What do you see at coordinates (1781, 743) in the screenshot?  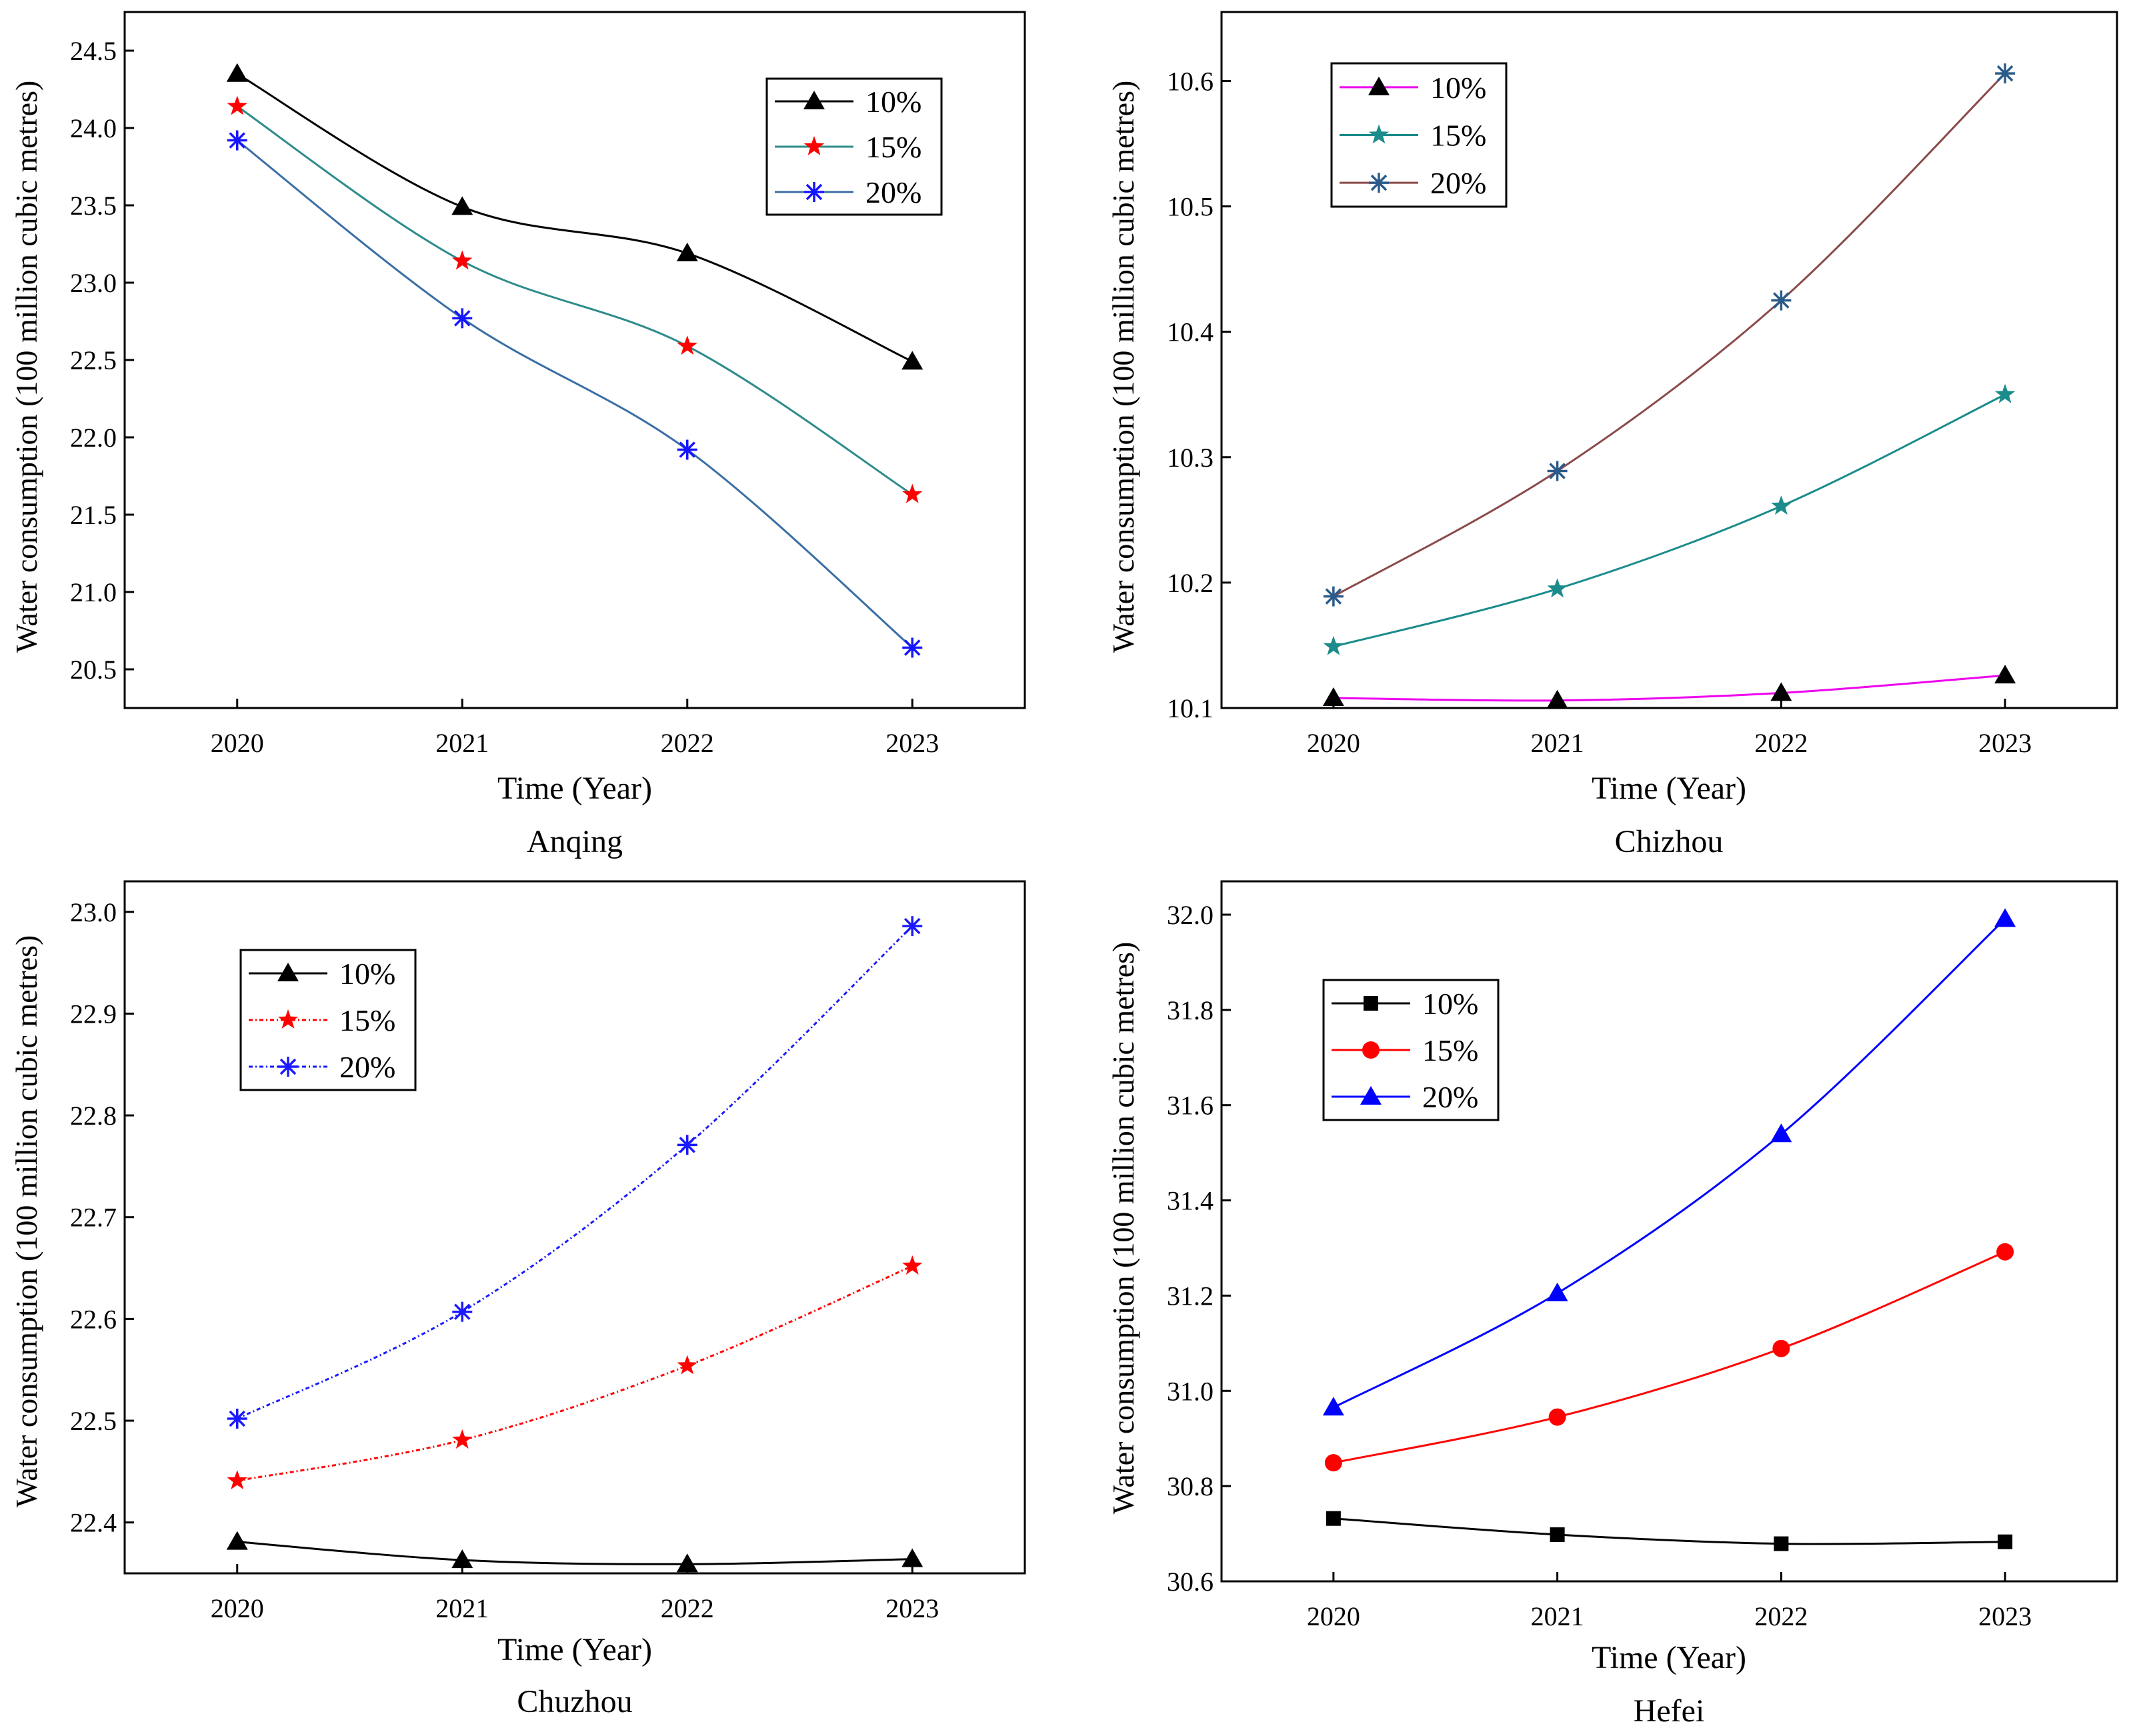 I see `x-tick-label: 2022` at bounding box center [1781, 743].